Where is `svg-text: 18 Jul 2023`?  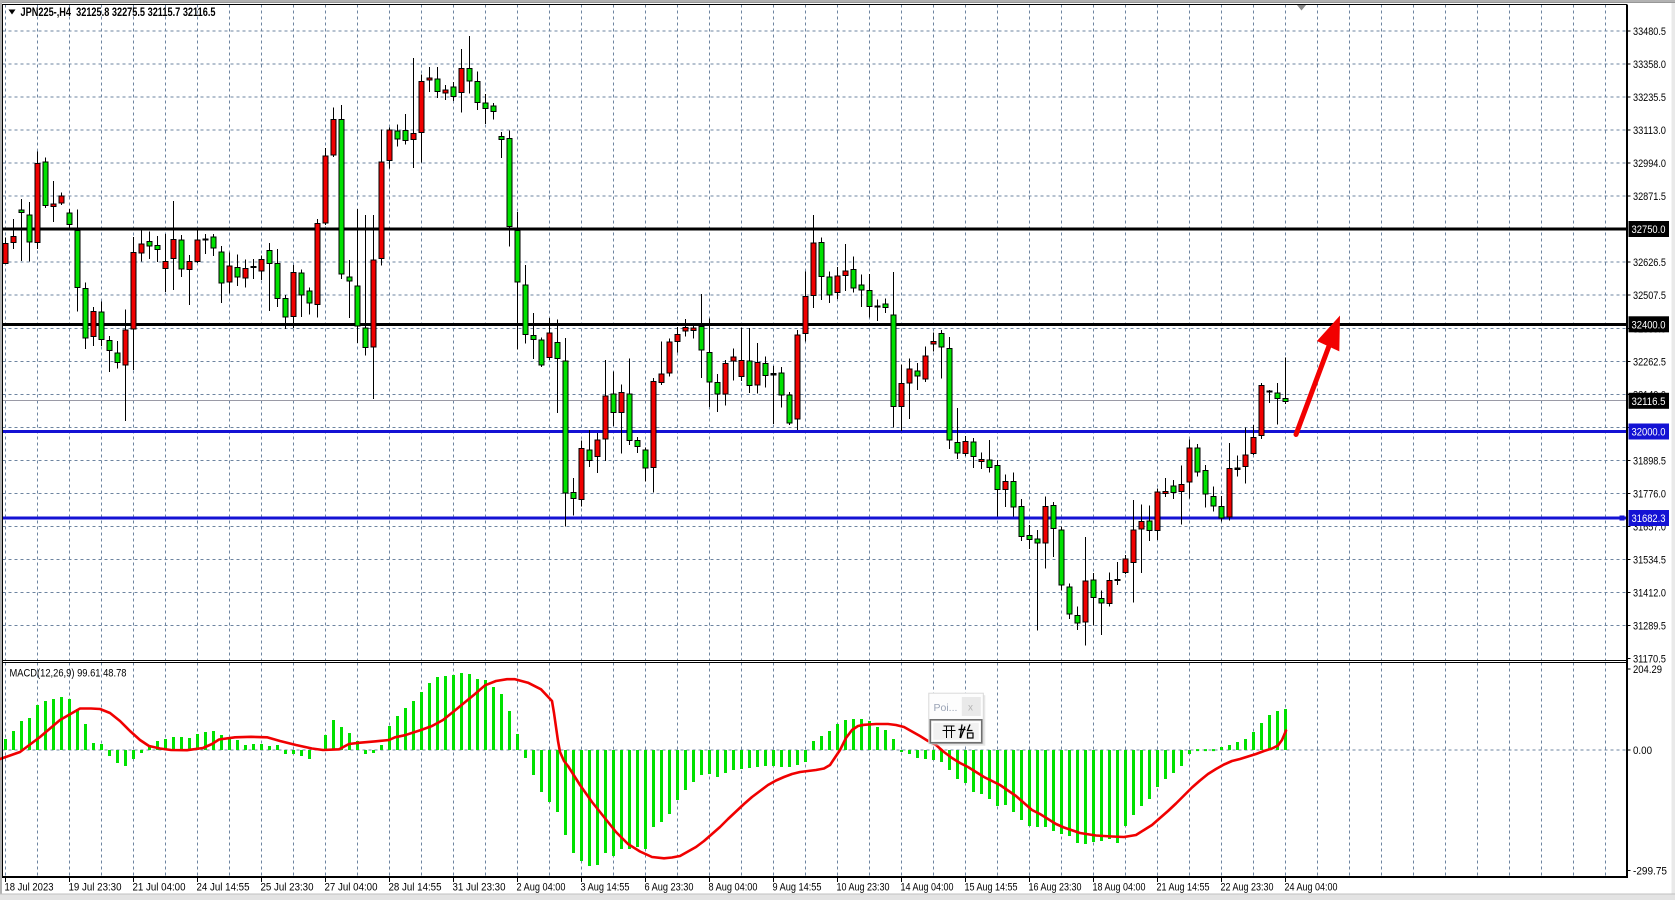
svg-text: 18 Jul 2023 is located at coordinates (29, 888).